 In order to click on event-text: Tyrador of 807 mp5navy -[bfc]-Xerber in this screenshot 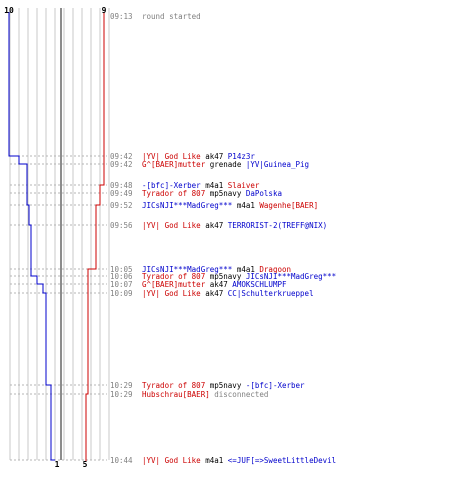, I will do `click(223, 385)`.